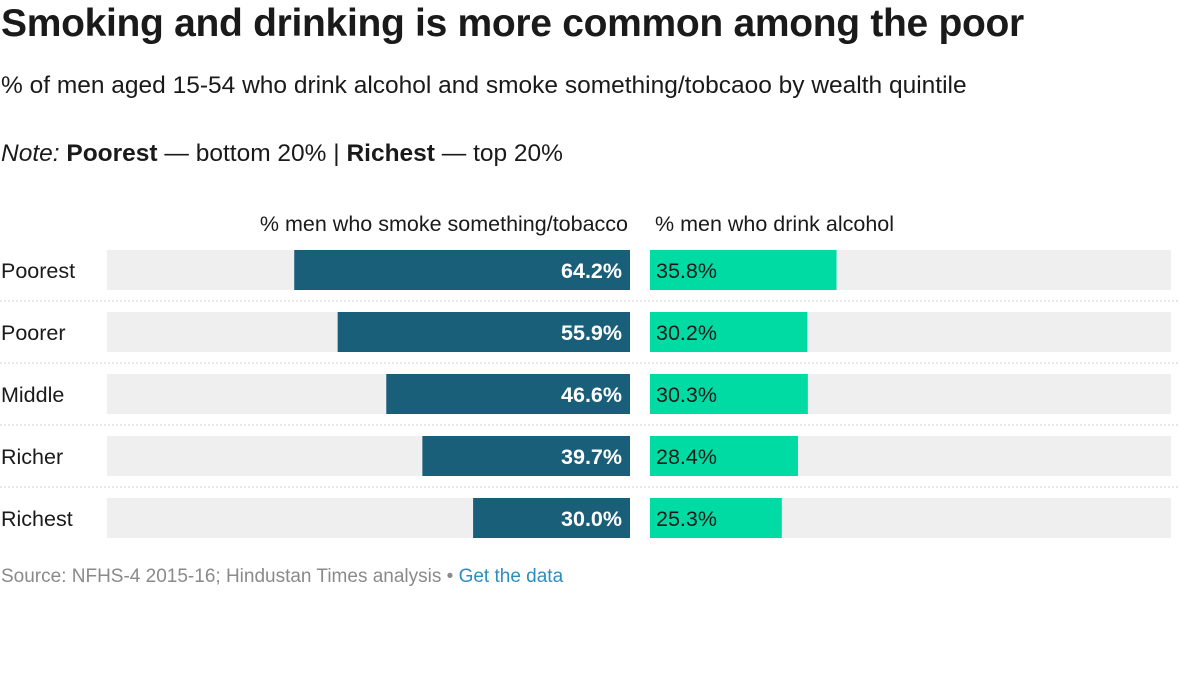 The width and height of the screenshot is (1180, 680). What do you see at coordinates (729, 332) in the screenshot?
I see `drink-bar-poorer` at bounding box center [729, 332].